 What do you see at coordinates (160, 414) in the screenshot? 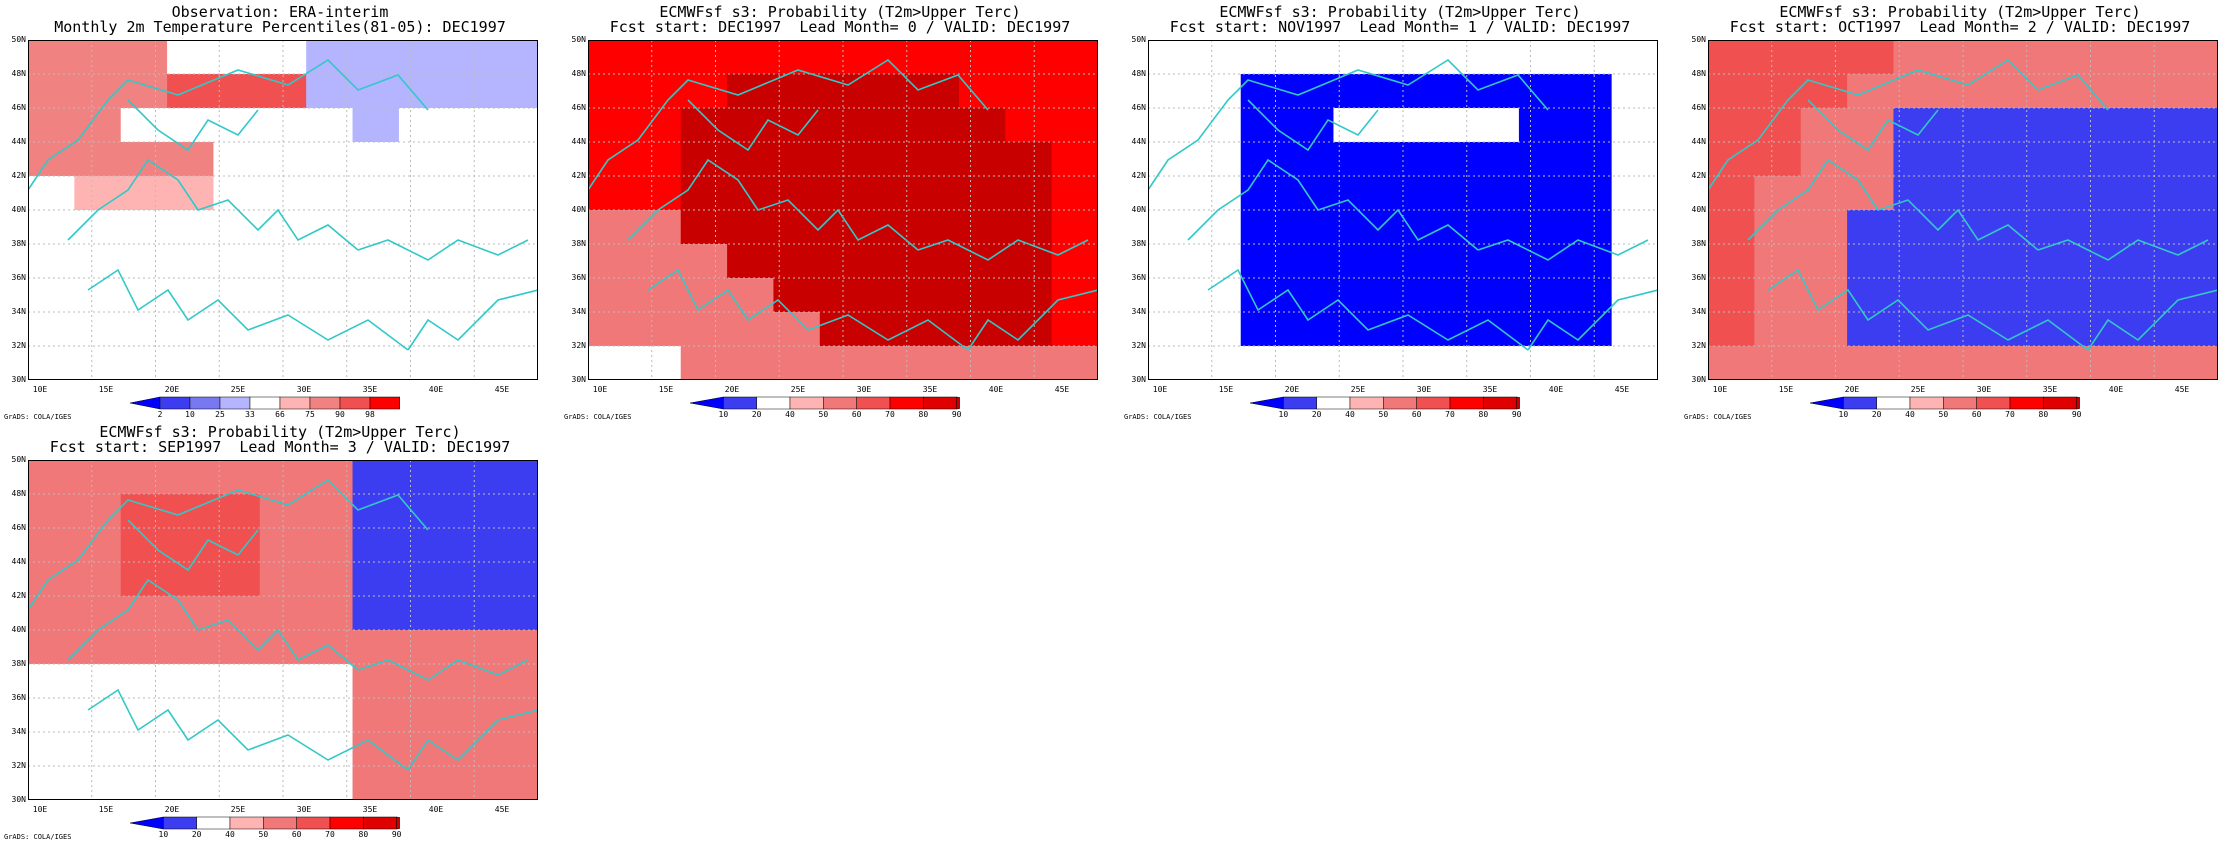
I see `colorbar-label: 2` at bounding box center [160, 414].